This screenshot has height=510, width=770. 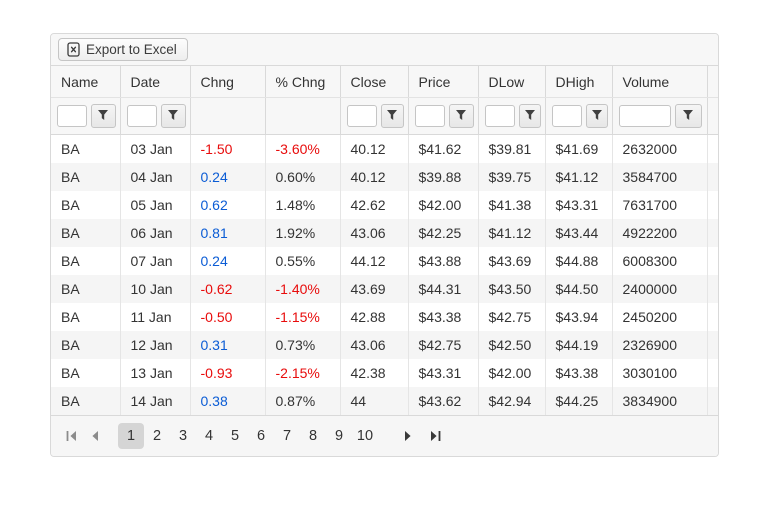 I want to click on filter-input-price, so click(x=429, y=116).